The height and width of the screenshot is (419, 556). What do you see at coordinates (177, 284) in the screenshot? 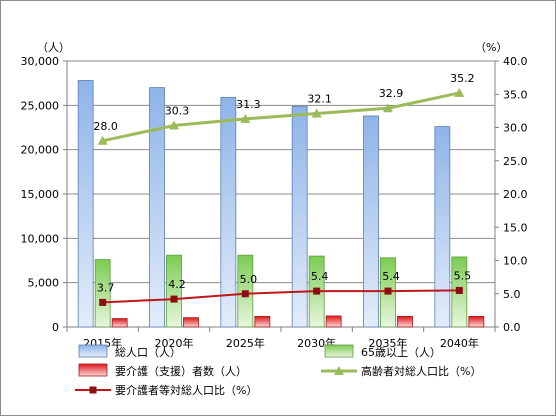
I see `data-label: 4.2` at bounding box center [177, 284].